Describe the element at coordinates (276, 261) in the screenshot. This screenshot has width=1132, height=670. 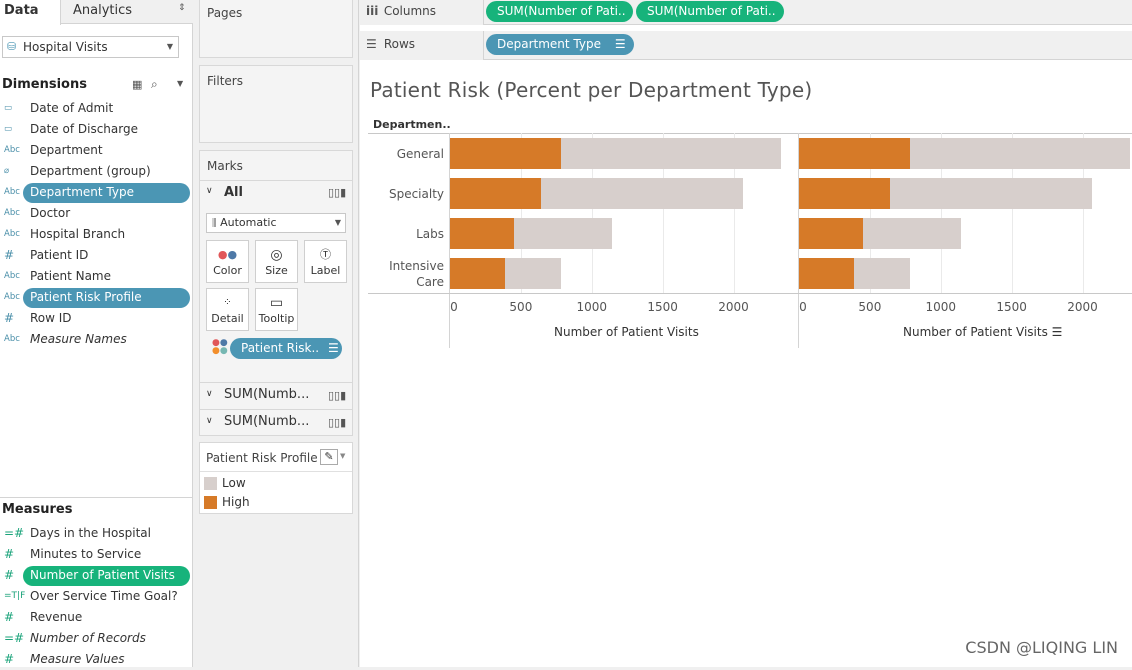
I see `size-button: ◎ Size` at that location.